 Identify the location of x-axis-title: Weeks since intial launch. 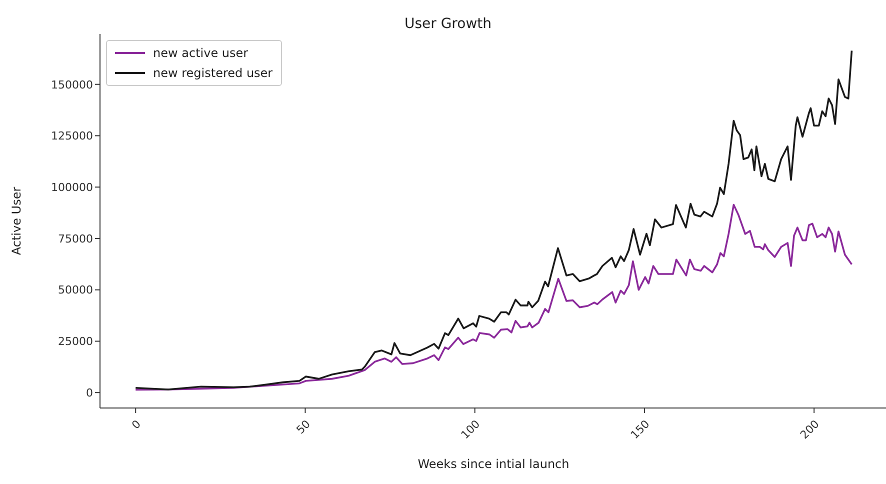
(494, 464).